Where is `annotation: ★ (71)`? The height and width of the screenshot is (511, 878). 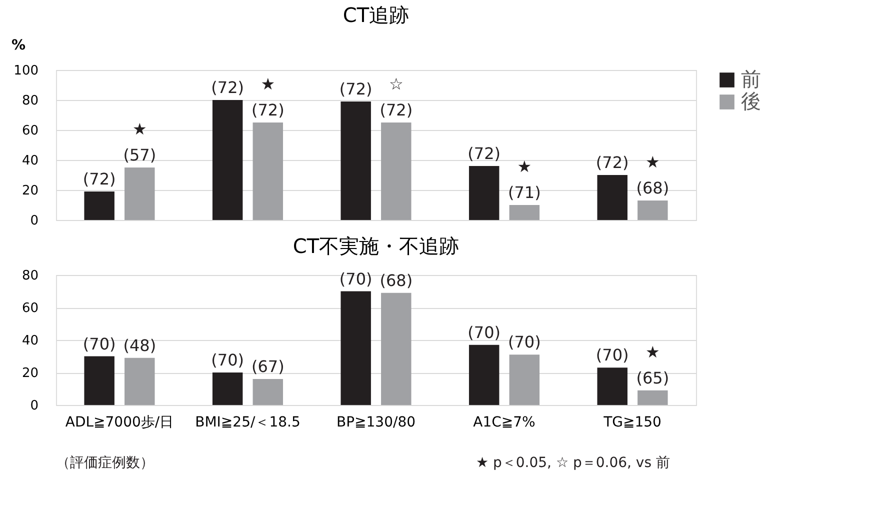
annotation: ★ (71) is located at coordinates (524, 179).